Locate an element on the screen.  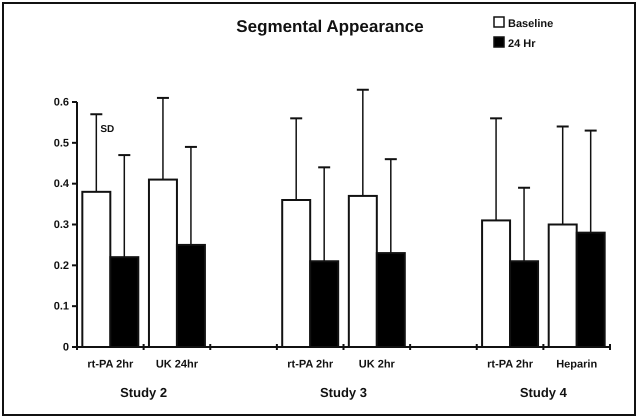
y-tick-label: 0.4 is located at coordinates (62, 184).